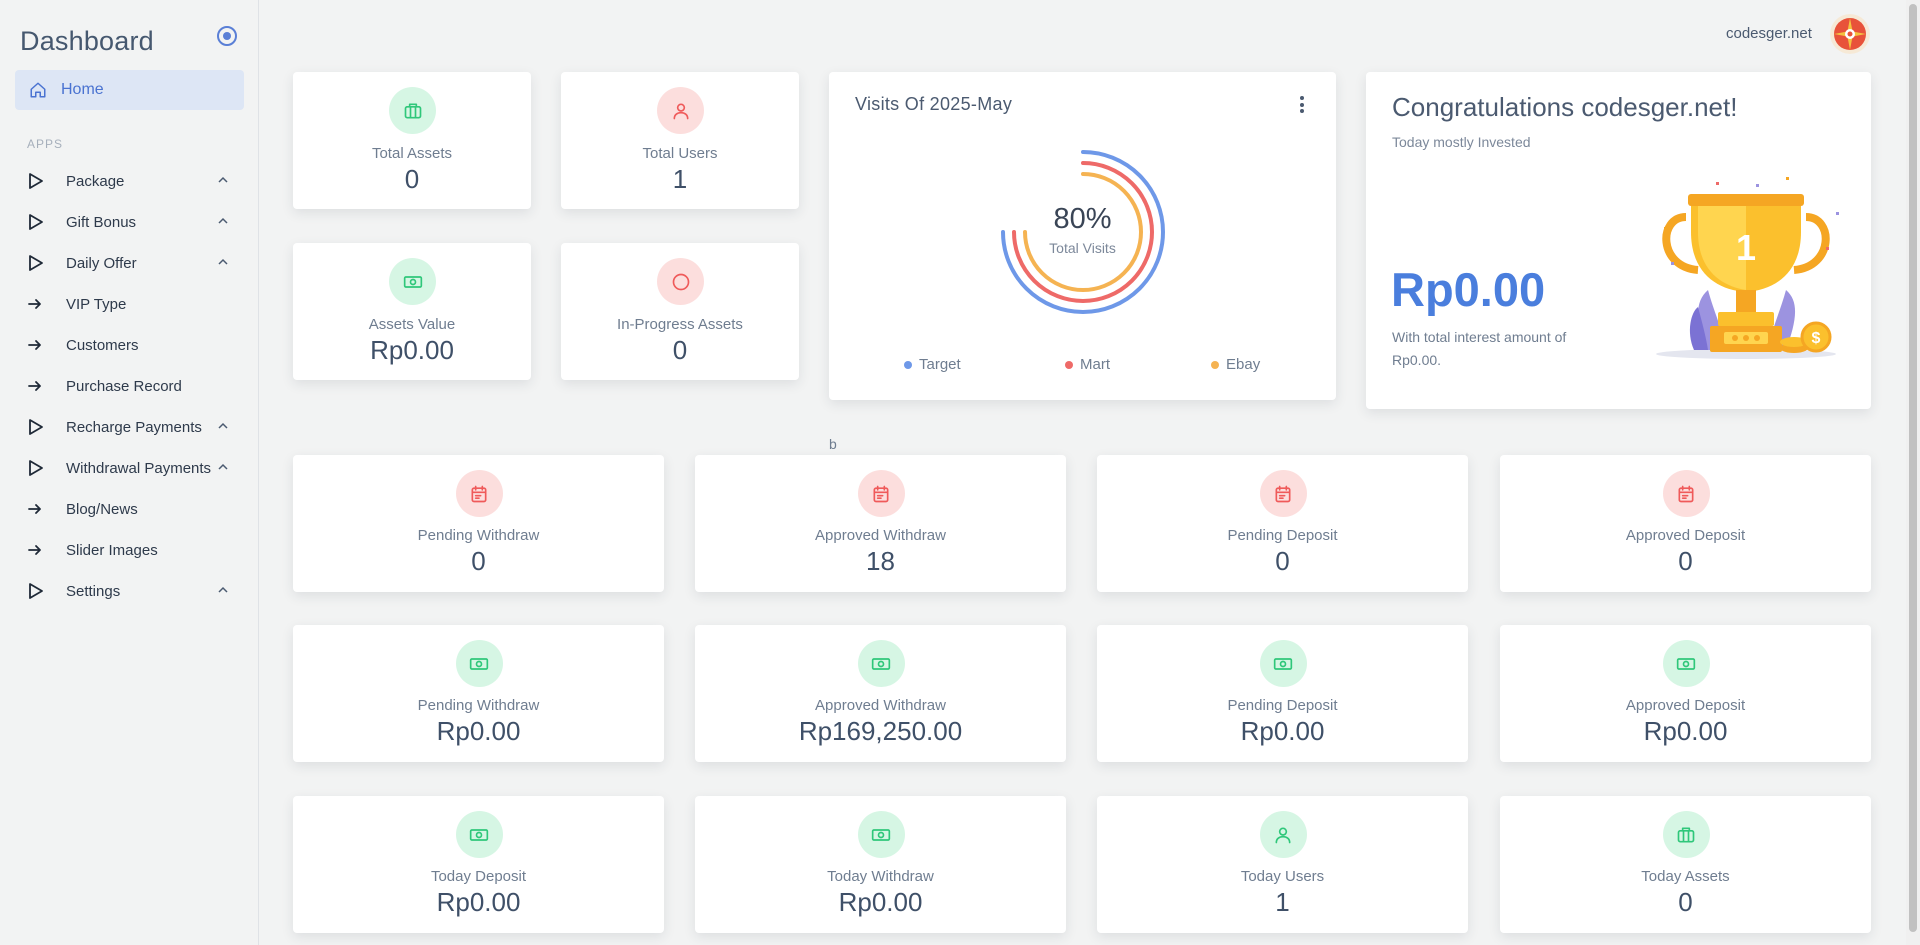 This screenshot has height=945, width=1920. I want to click on sidebar-item-home: Home, so click(129, 90).